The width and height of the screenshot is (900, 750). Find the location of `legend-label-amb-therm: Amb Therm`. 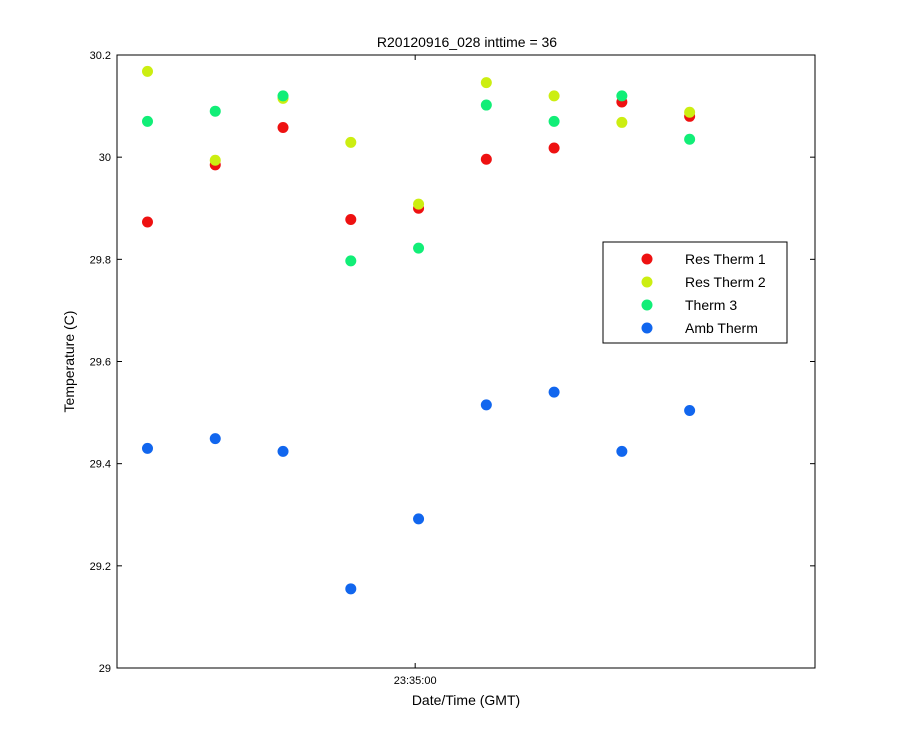

legend-label-amb-therm: Amb Therm is located at coordinates (721, 328).